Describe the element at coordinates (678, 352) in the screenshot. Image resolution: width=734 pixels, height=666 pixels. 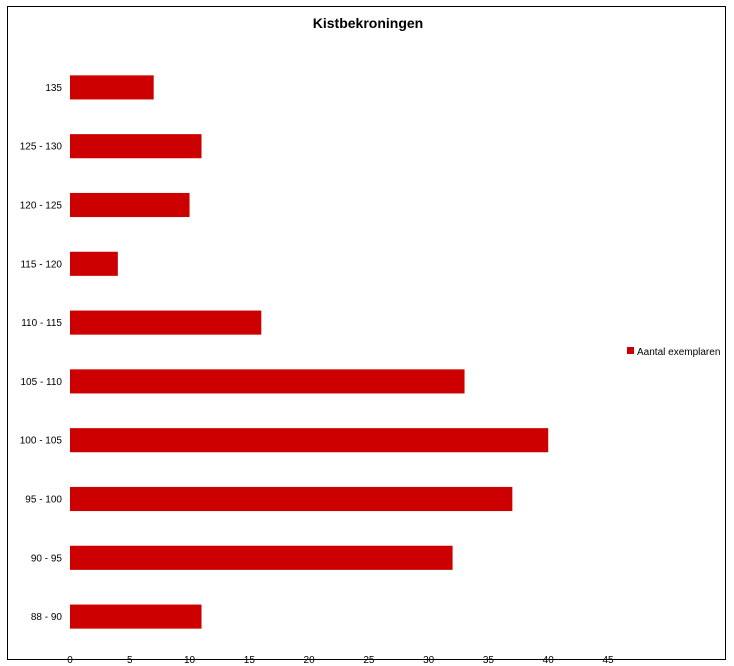
I see `legend-label: Aantal exemplaren` at that location.